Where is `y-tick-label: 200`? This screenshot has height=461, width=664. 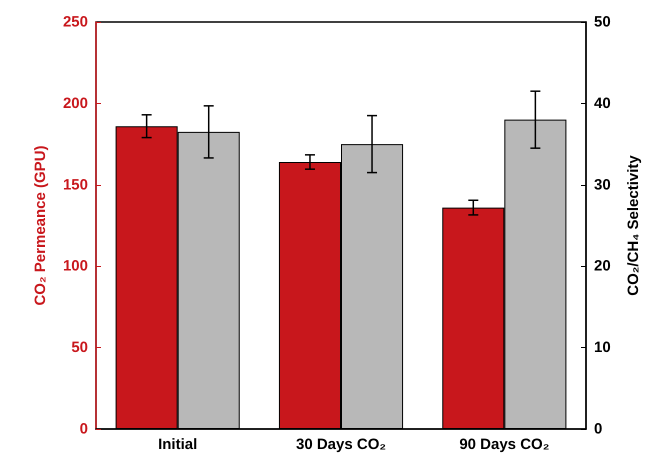 y-tick-label: 200 is located at coordinates (75, 103).